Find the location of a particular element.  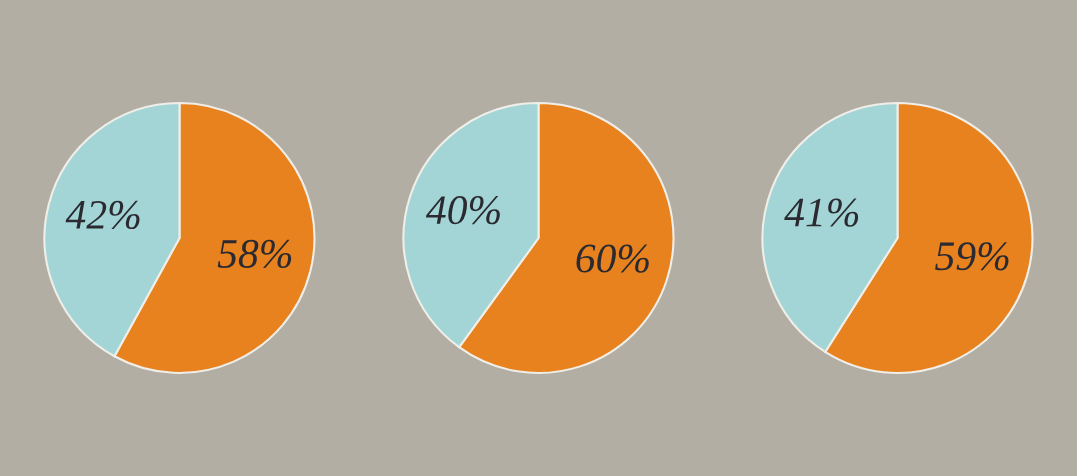

data-label: 41% is located at coordinates (821, 212).